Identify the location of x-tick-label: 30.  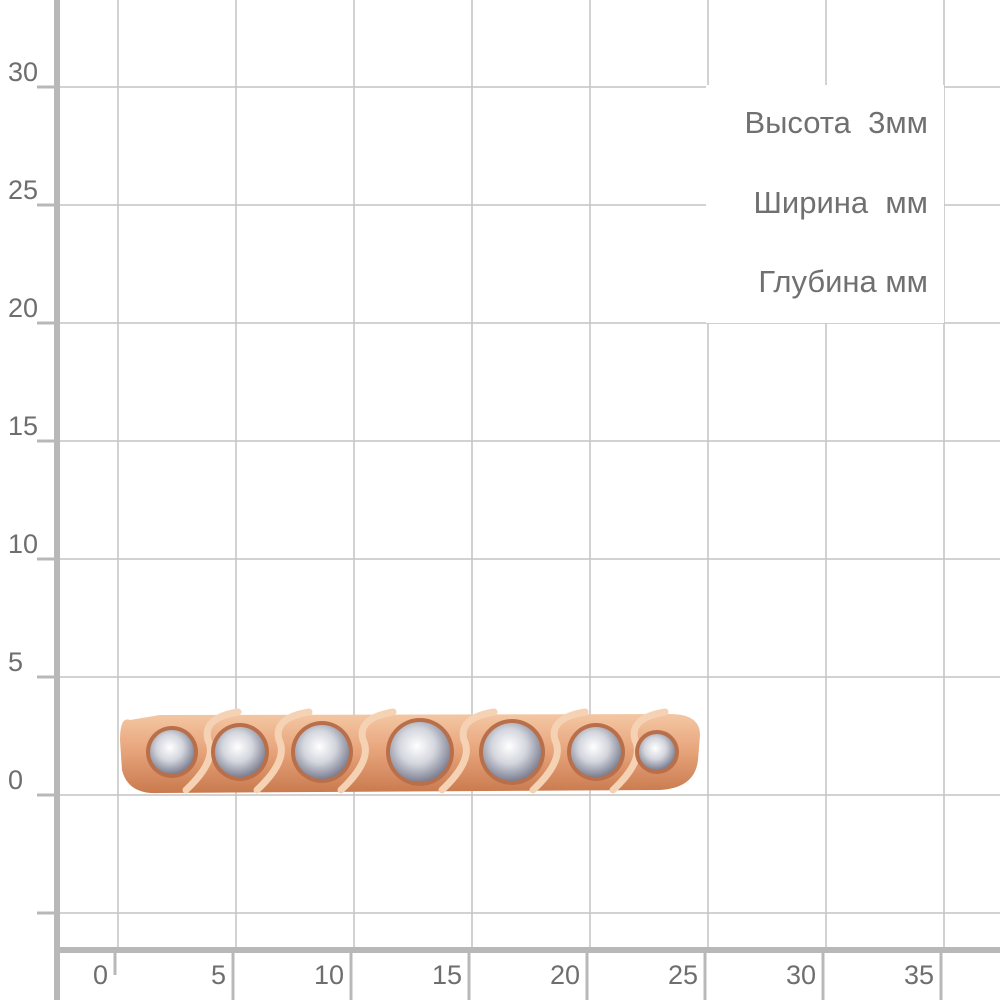
(800, 975).